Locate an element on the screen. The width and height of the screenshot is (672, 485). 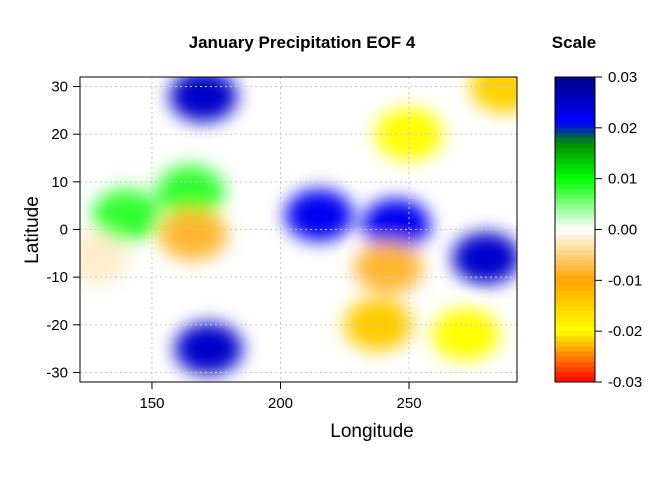
chart-title: January Precipitation EOF 4 is located at coordinates (302, 42).